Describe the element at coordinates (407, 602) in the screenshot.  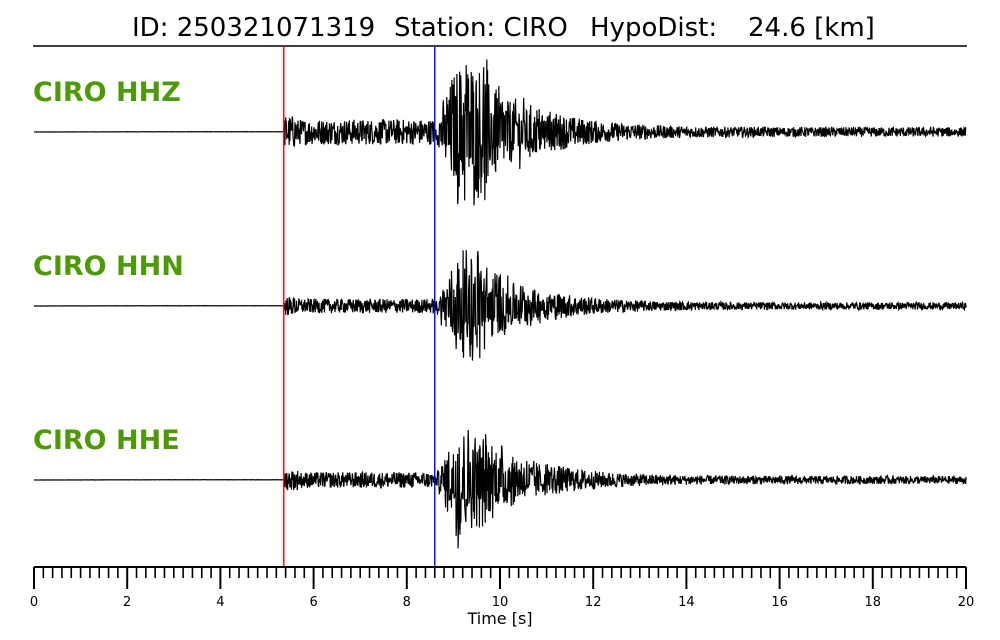
I see `tick-label: 8` at that location.